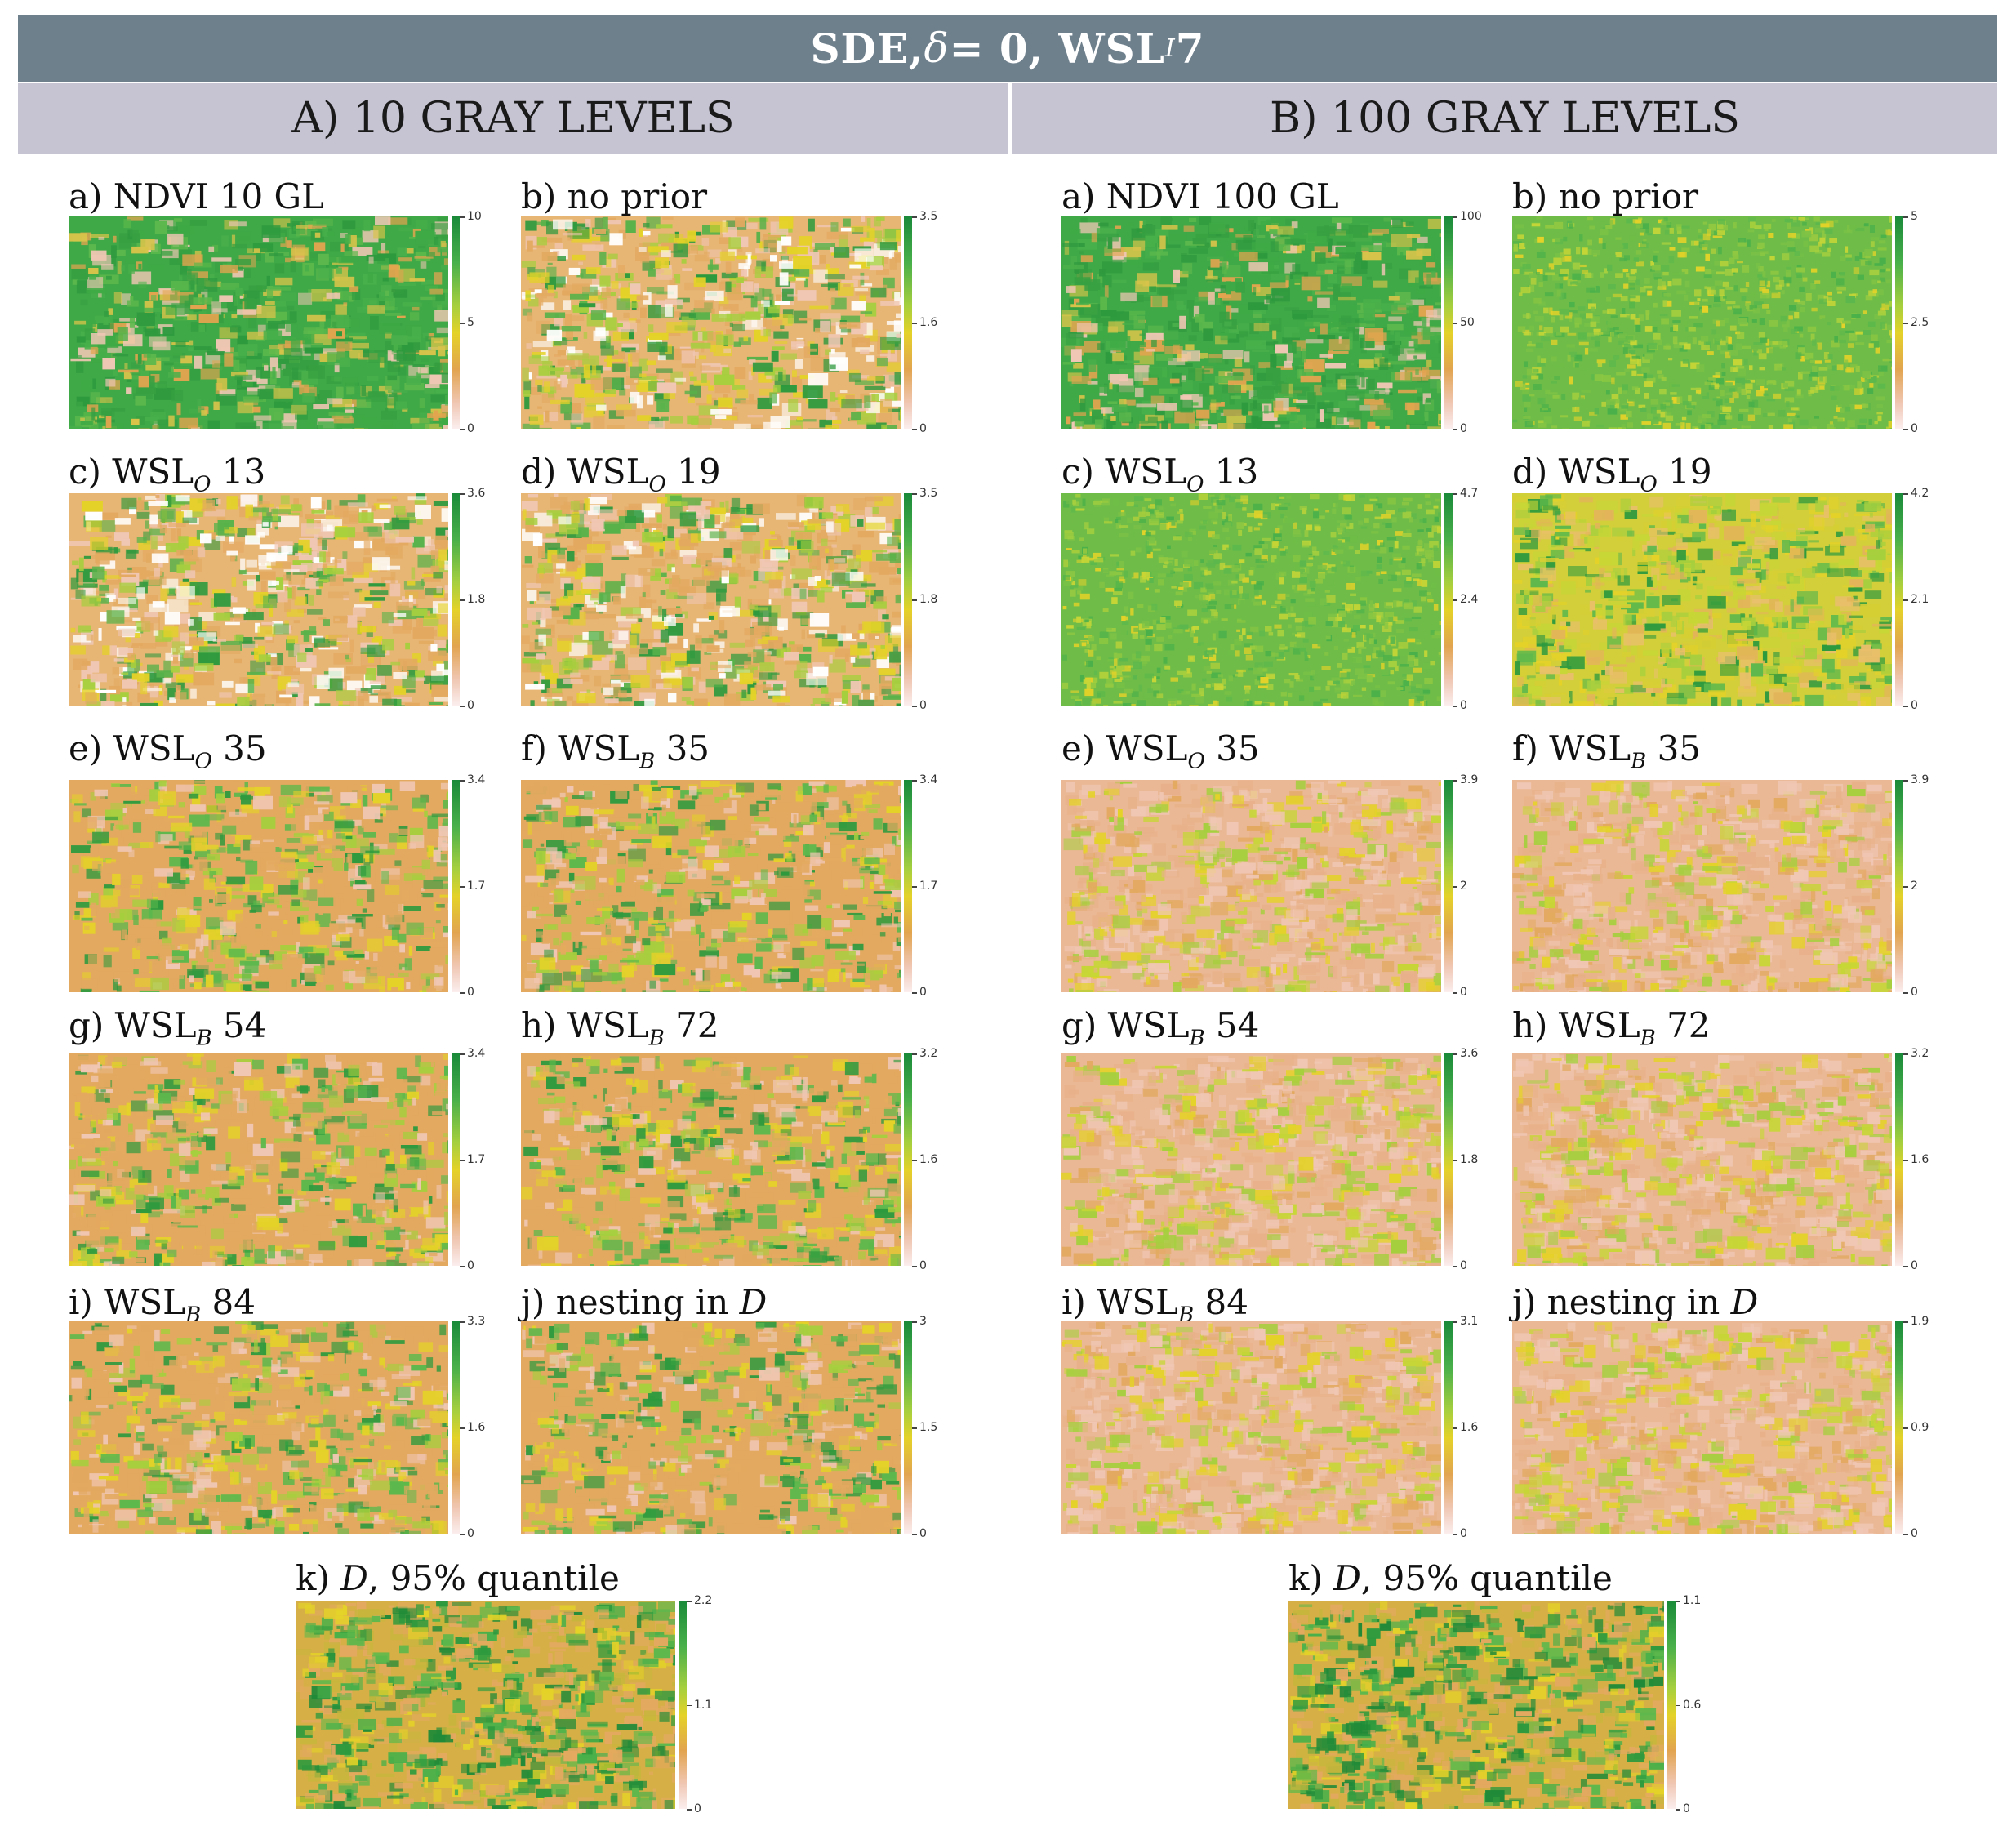  What do you see at coordinates (1469, 1159) in the screenshot?
I see `colorbar-tick-label: 1.8` at bounding box center [1469, 1159].